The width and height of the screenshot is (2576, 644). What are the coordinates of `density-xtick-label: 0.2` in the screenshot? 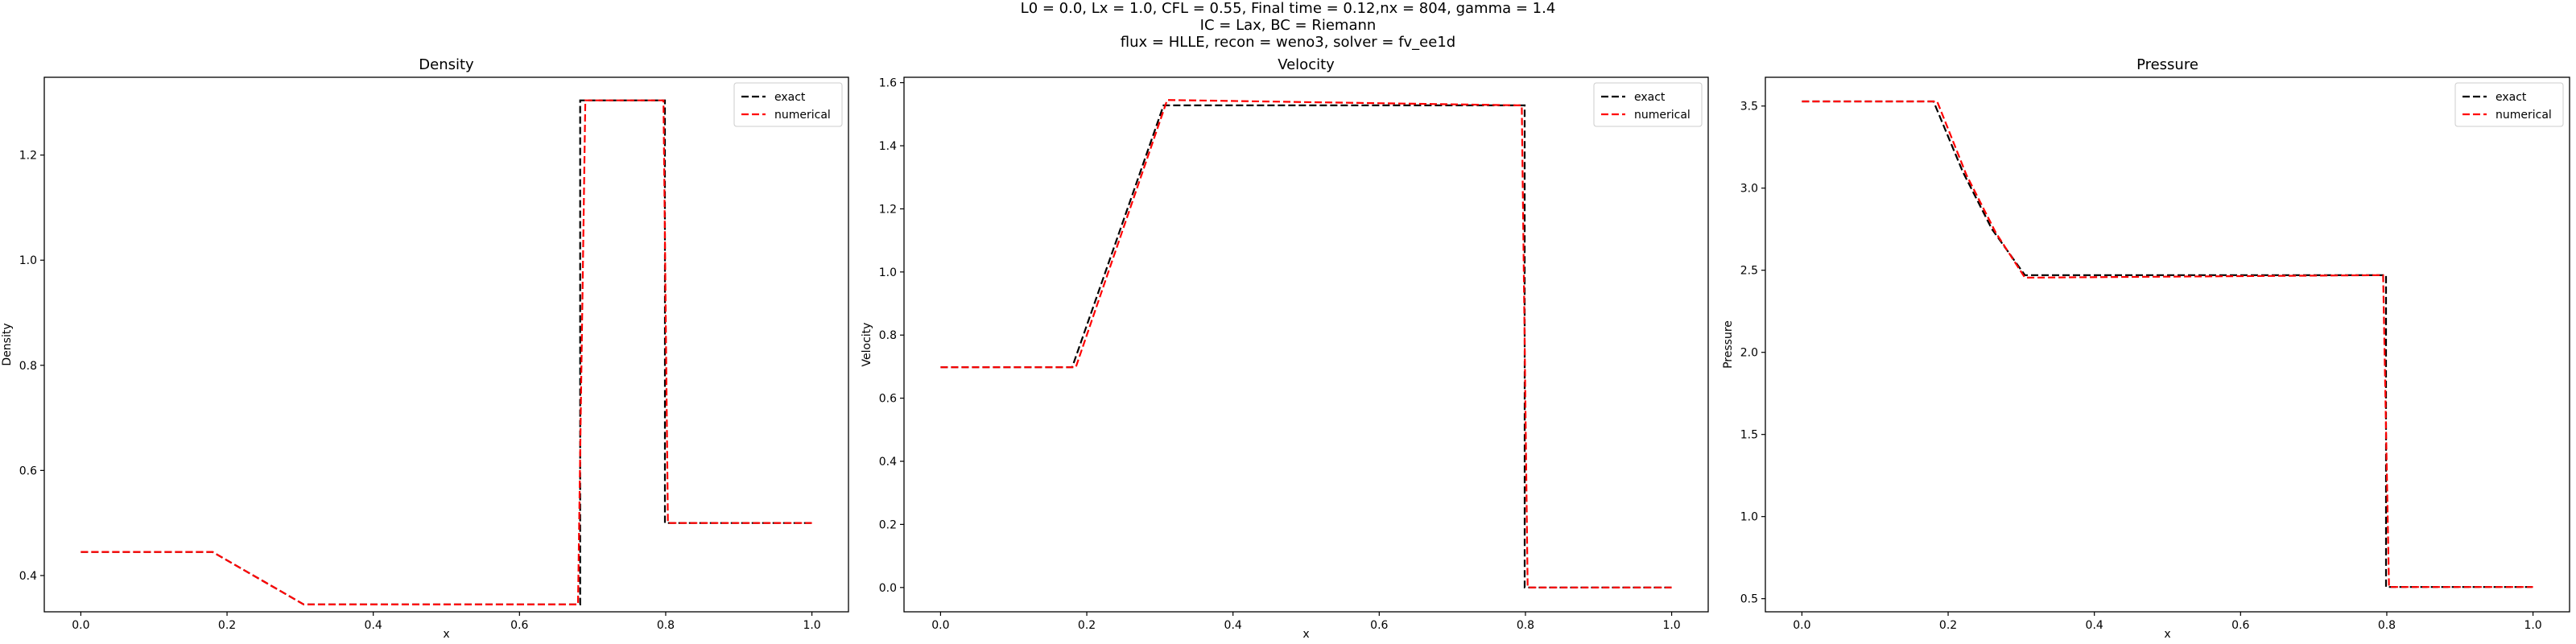 It's located at (227, 625).